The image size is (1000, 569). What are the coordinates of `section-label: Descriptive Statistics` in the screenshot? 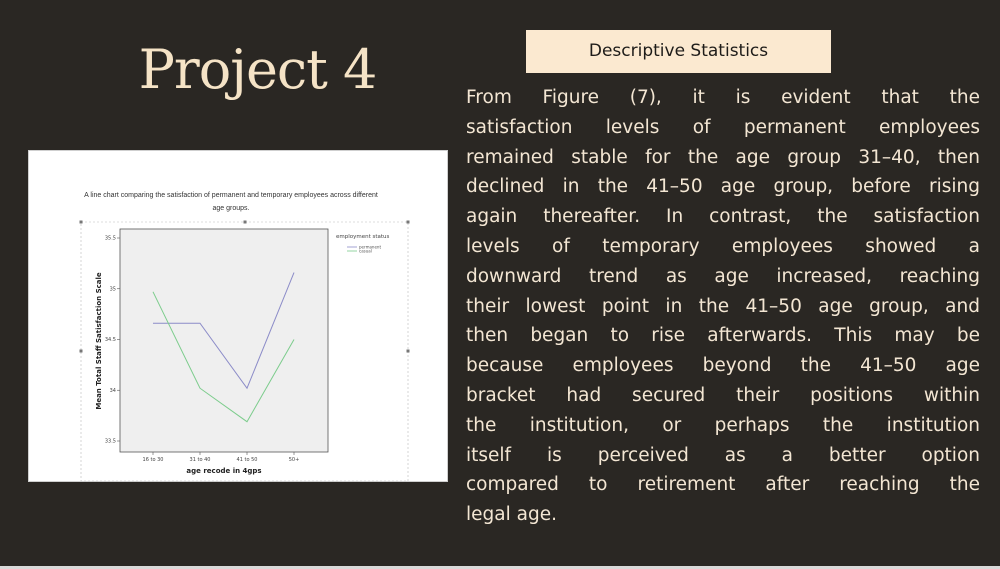 It's located at (678, 51).